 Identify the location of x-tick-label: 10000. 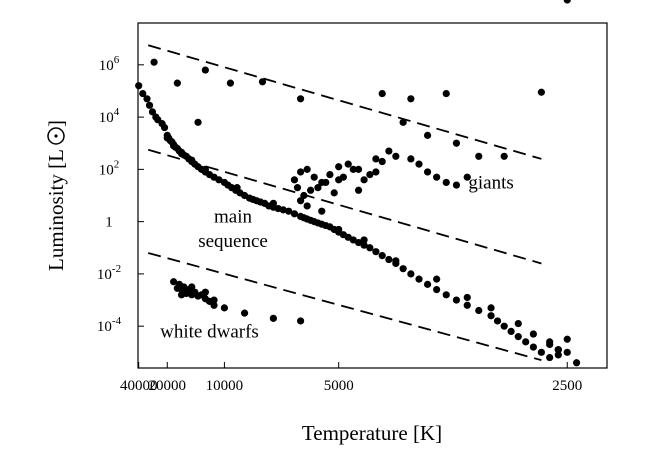
(225, 386).